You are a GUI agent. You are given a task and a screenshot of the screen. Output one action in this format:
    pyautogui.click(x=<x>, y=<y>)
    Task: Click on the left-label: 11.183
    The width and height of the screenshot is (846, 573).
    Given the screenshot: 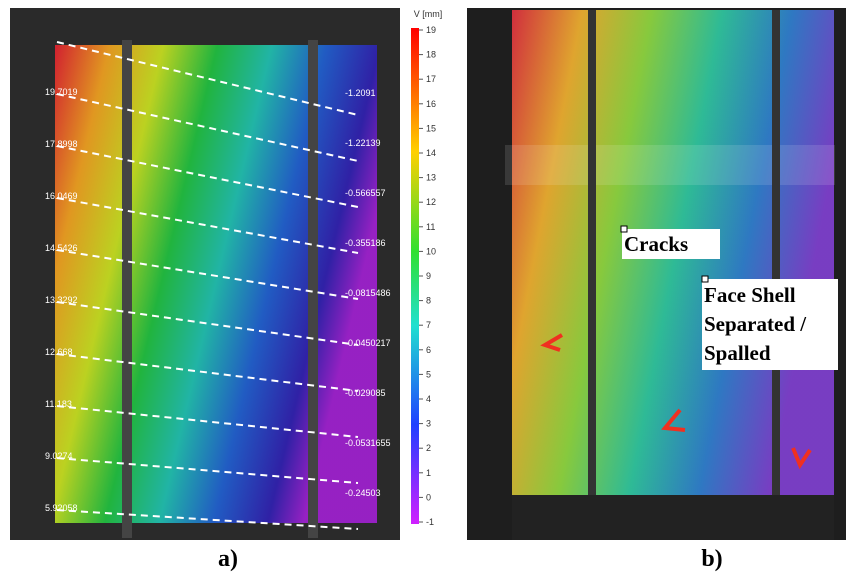 What is the action you would take?
    pyautogui.click(x=58, y=404)
    